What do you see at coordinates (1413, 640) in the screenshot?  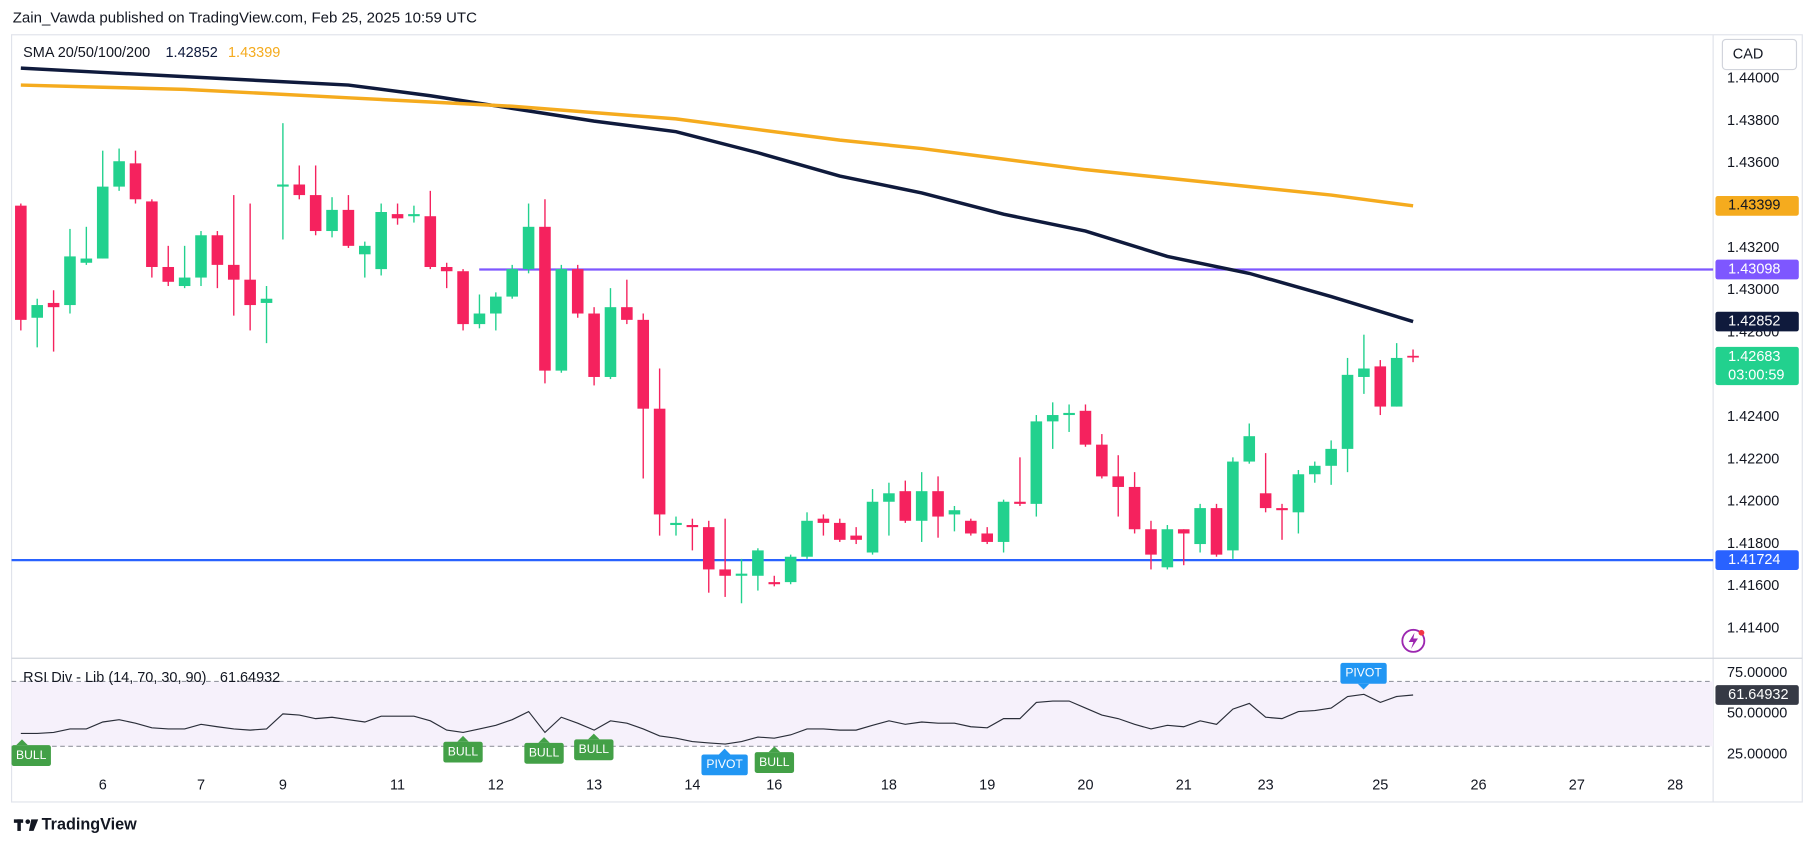 I see `alert-icon` at bounding box center [1413, 640].